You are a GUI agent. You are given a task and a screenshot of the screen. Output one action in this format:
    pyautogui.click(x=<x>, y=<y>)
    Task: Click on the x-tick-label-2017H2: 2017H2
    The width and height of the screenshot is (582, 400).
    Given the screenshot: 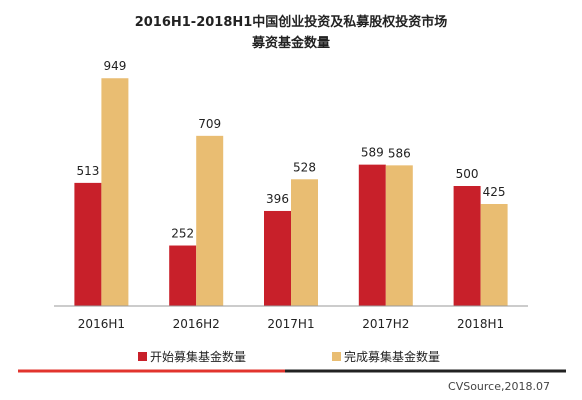 What is the action you would take?
    pyautogui.click(x=385, y=324)
    